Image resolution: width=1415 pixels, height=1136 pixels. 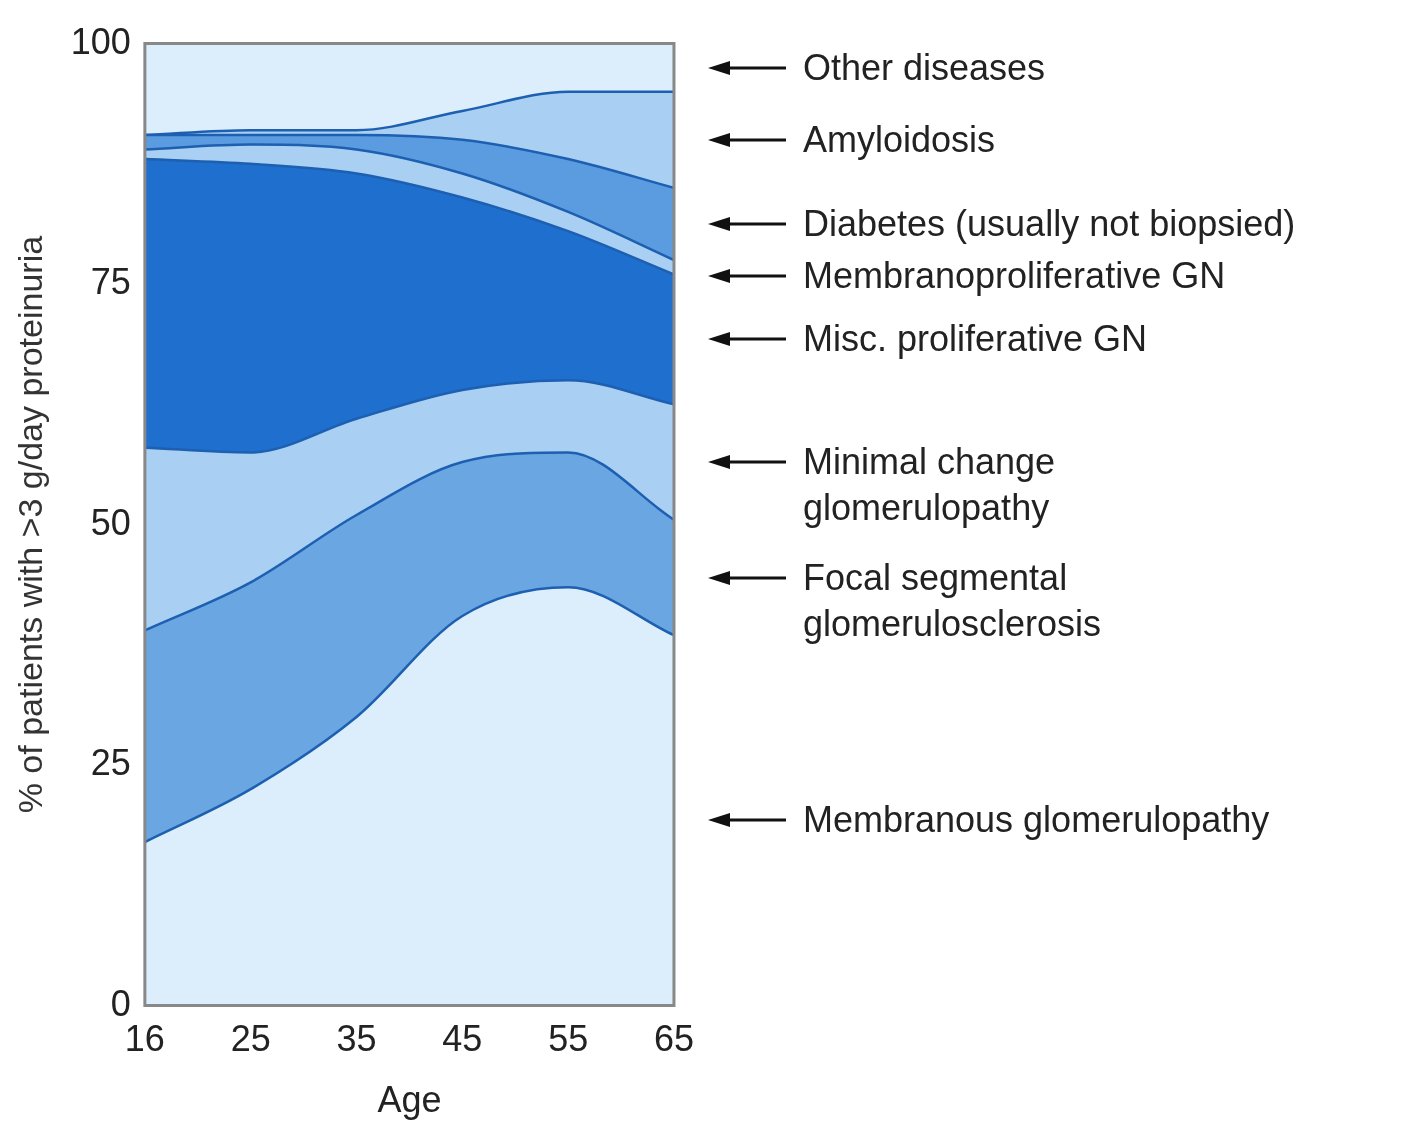 What do you see at coordinates (110, 522) in the screenshot?
I see `y-tick-label: 50` at bounding box center [110, 522].